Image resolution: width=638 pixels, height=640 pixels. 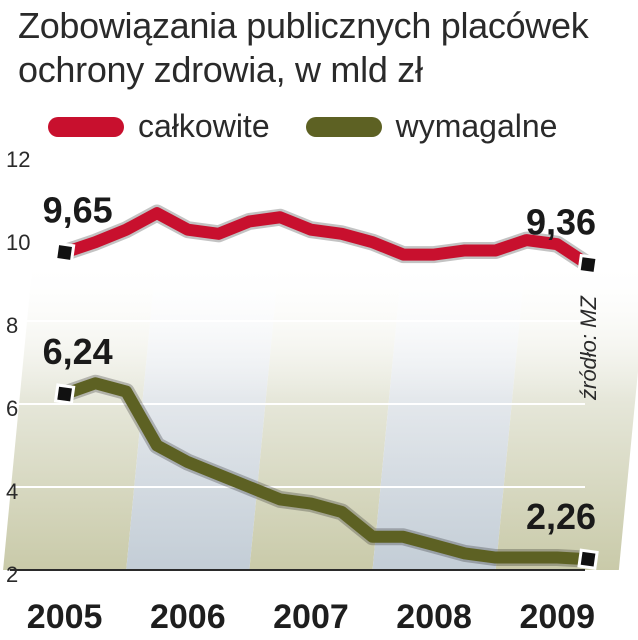 What do you see at coordinates (12, 408) in the screenshot?
I see `y-tick-label: 6` at bounding box center [12, 408].